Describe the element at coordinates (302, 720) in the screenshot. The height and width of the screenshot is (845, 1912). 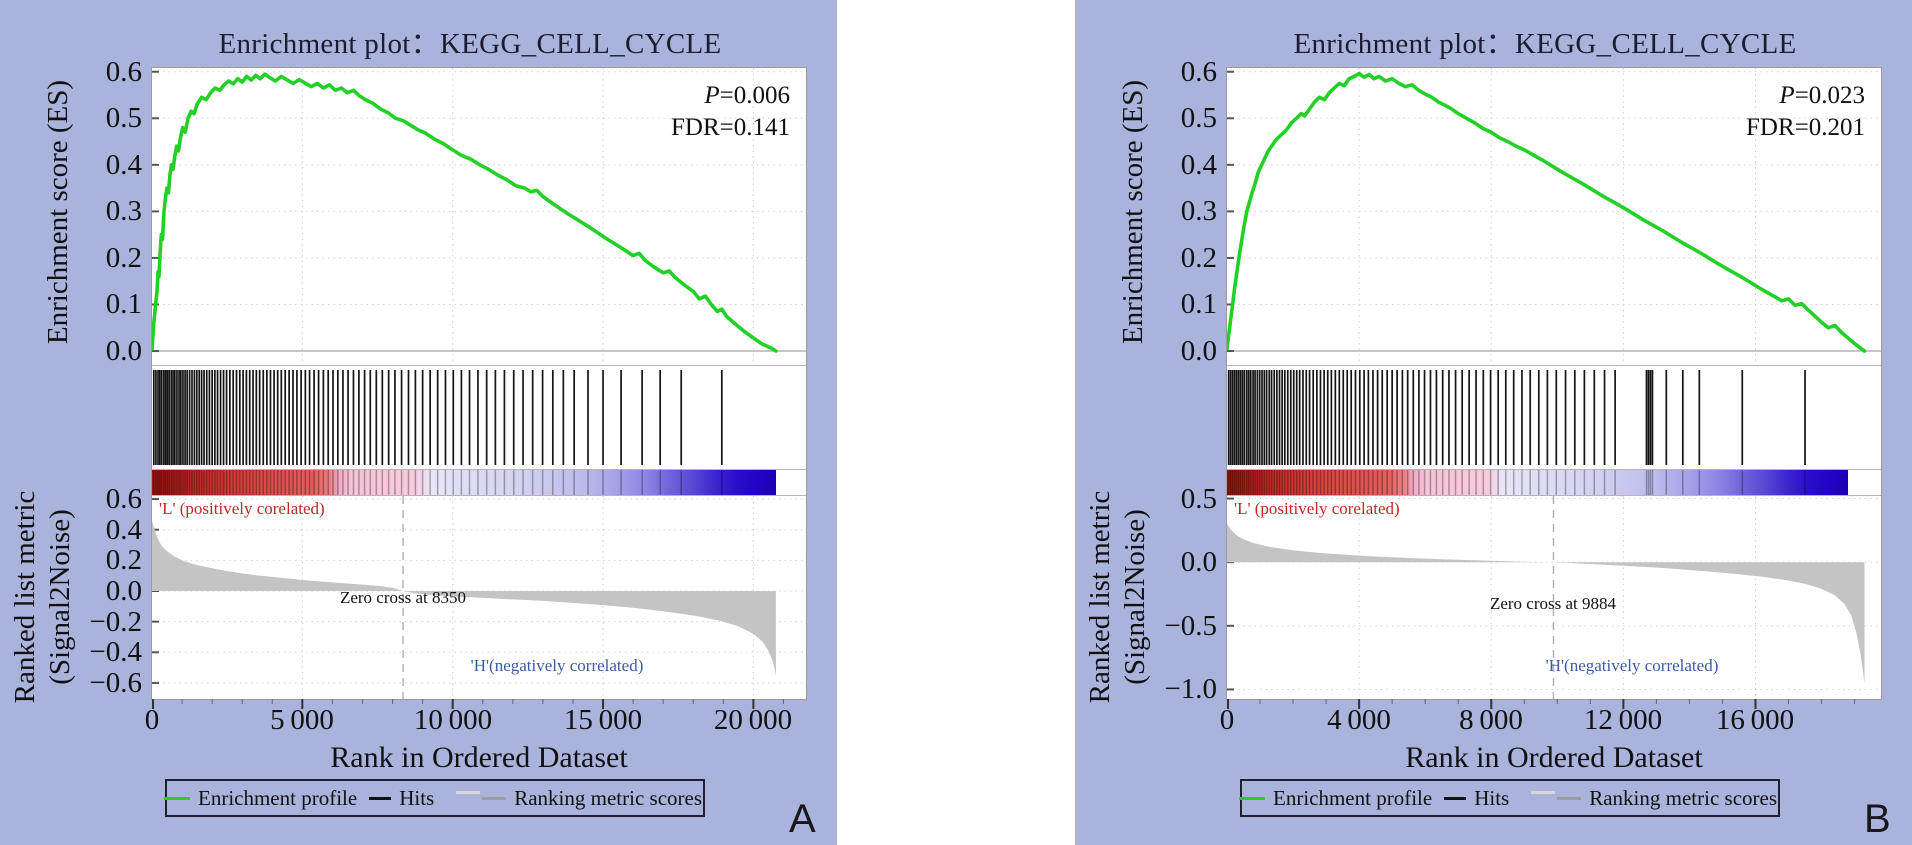
I see `x-tick-label: 5 000` at that location.